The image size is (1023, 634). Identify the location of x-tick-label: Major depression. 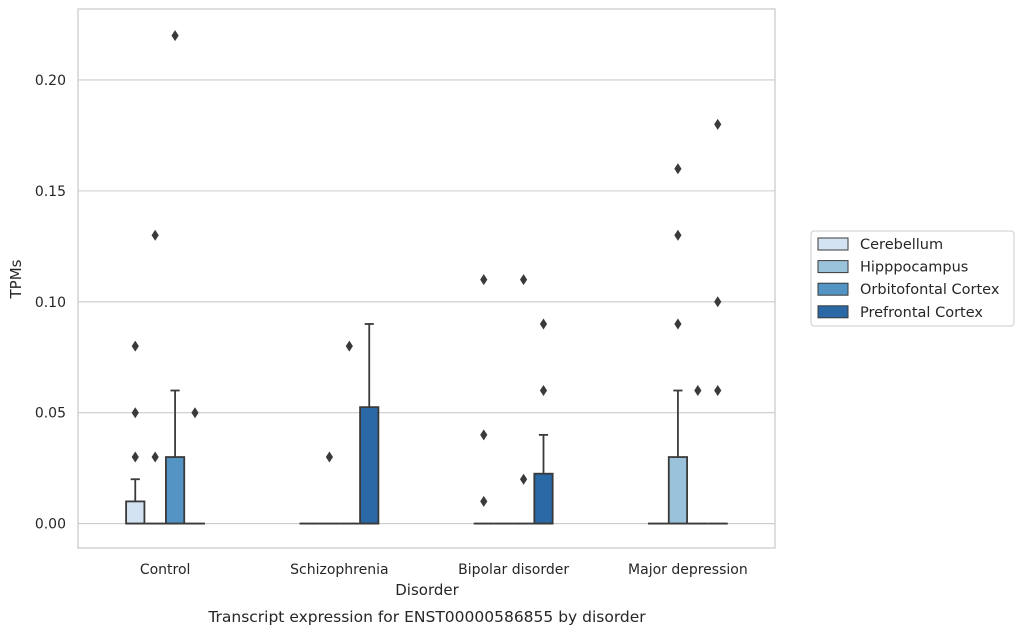
(688, 570).